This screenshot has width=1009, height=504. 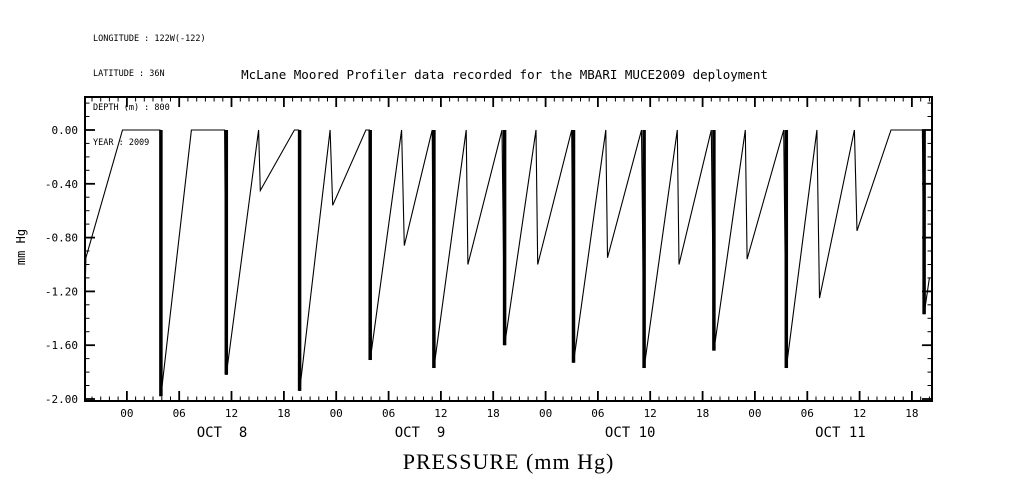 What do you see at coordinates (61, 345) in the screenshot?
I see `y-tick-label: -1.60` at bounding box center [61, 345].